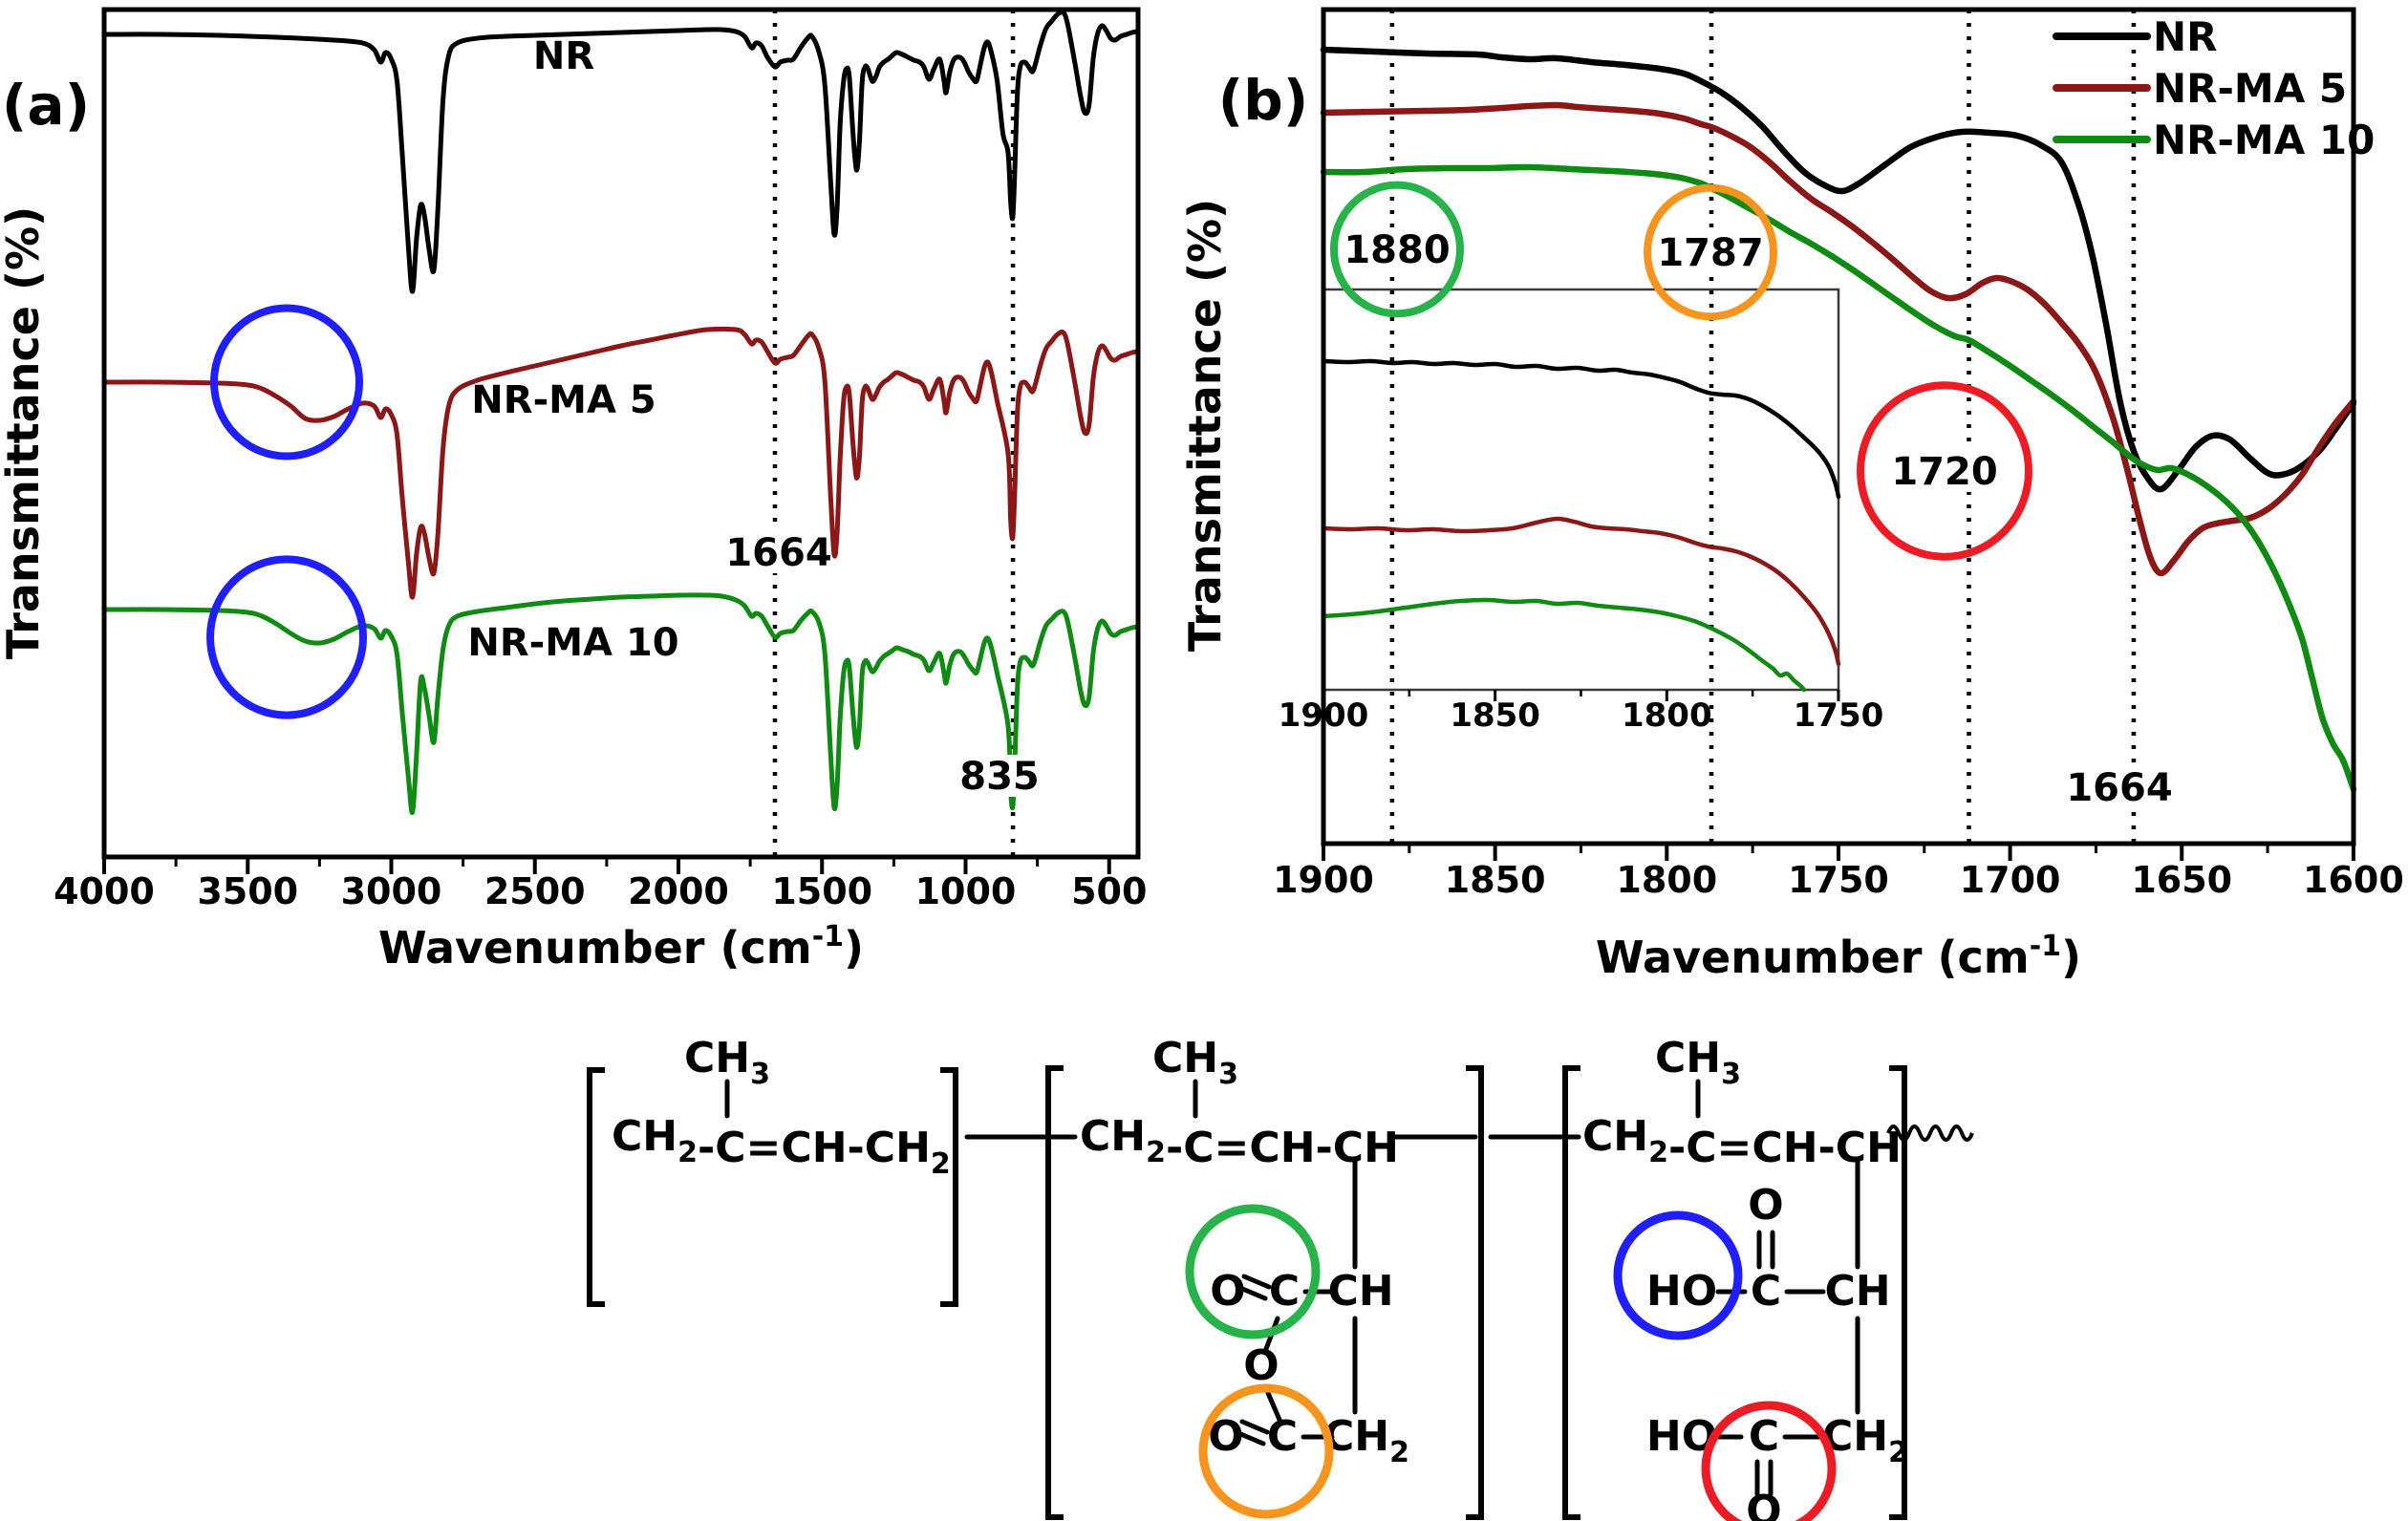 Image resolution: width=2408 pixels, height=1521 pixels. Describe the element at coordinates (46, 106) in the screenshot. I see `panel-letter: (a)` at that location.